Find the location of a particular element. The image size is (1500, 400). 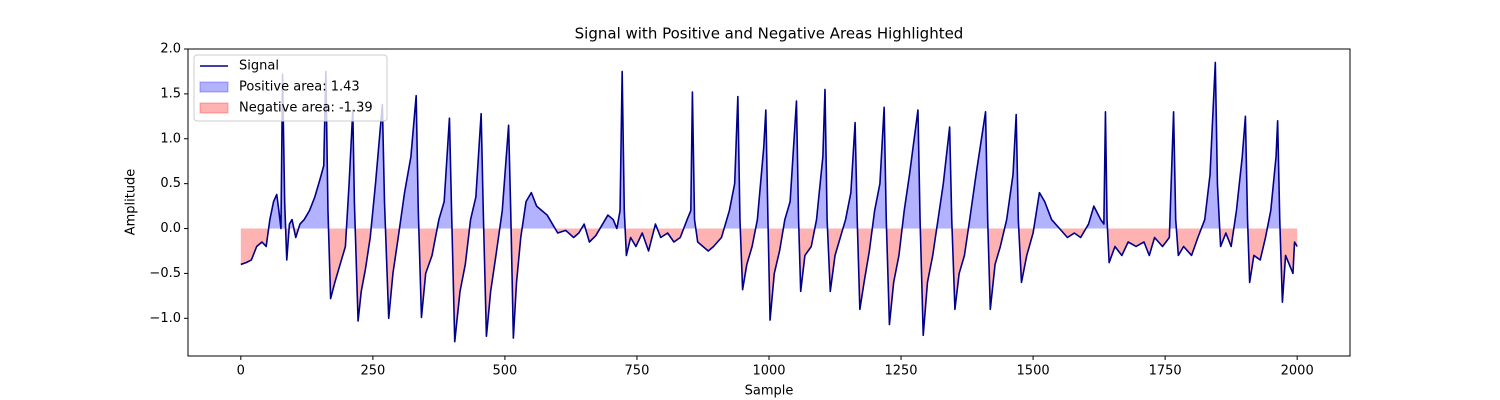

y-tick-label: 1.0 is located at coordinates (170, 138).